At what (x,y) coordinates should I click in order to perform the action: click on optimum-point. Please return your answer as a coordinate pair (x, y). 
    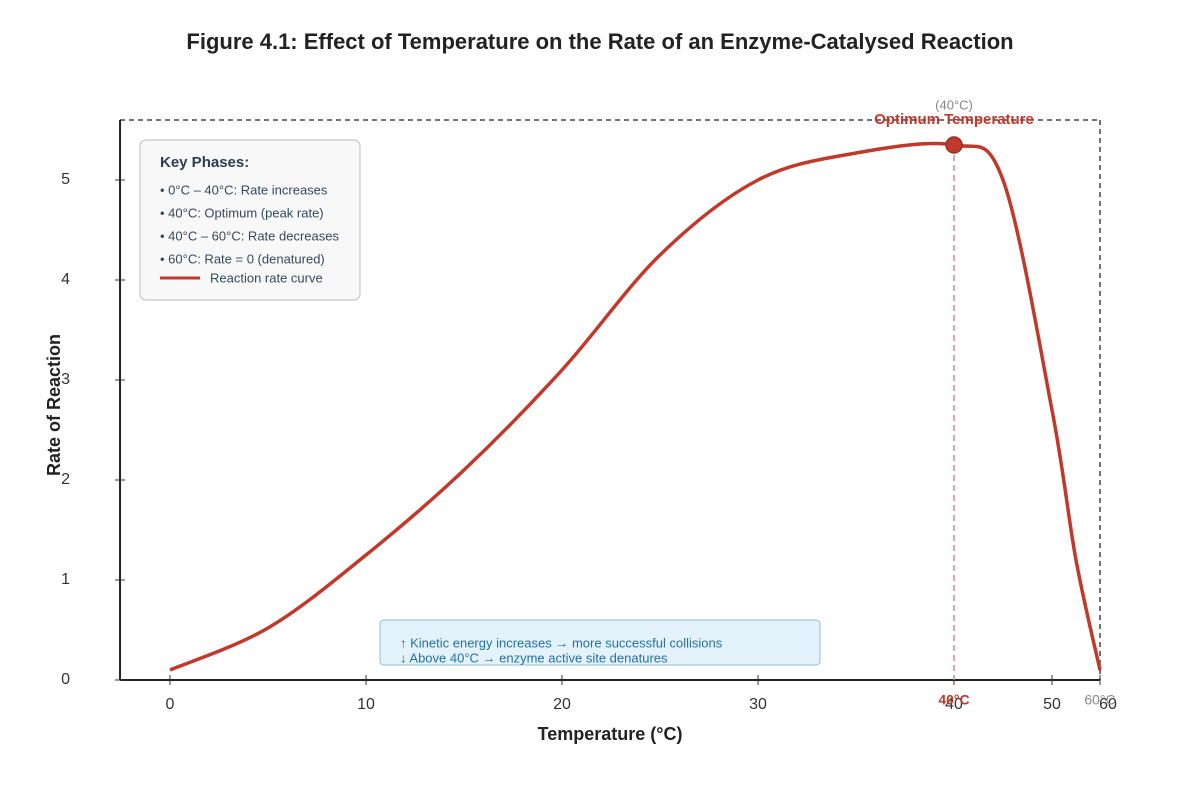
    Looking at the image, I should click on (954, 145).